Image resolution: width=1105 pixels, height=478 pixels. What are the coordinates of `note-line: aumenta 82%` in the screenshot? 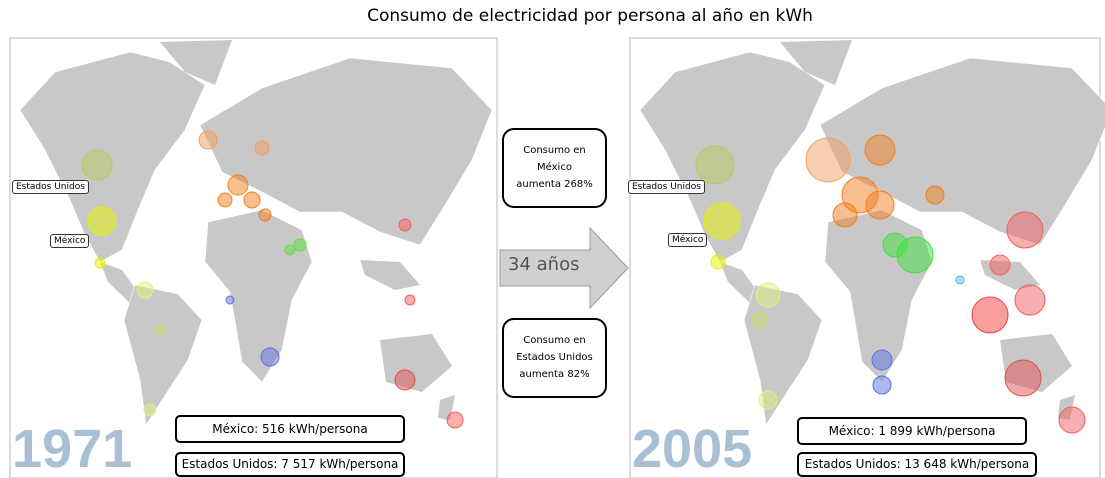 It's located at (554, 374).